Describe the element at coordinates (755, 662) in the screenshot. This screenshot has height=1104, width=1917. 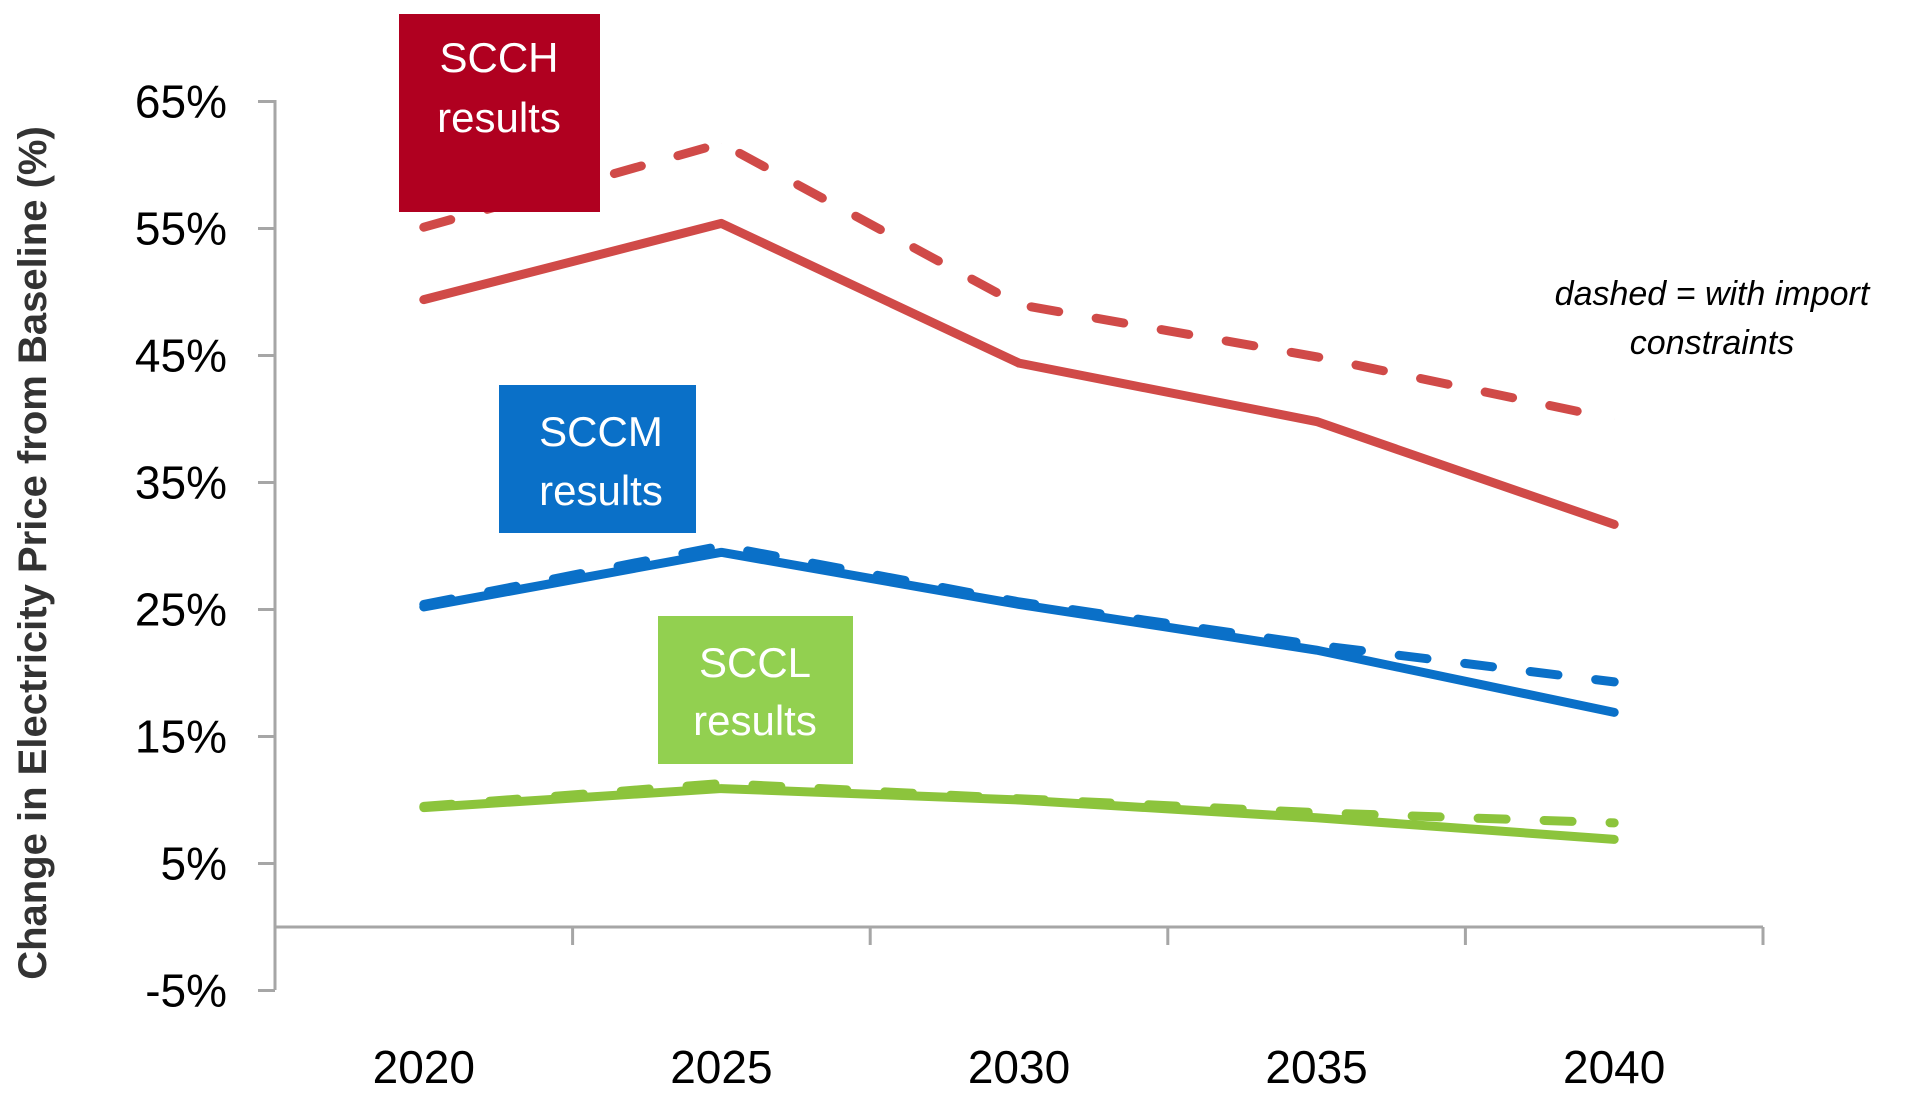
I see `sccl-label-line1: SCCL` at that location.